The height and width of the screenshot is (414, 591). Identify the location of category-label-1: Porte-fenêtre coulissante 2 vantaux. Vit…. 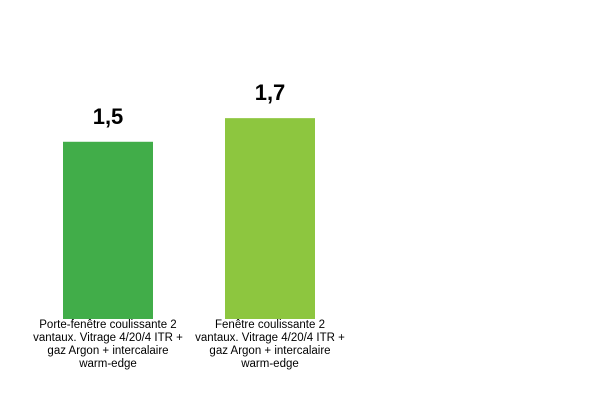
(108, 344).